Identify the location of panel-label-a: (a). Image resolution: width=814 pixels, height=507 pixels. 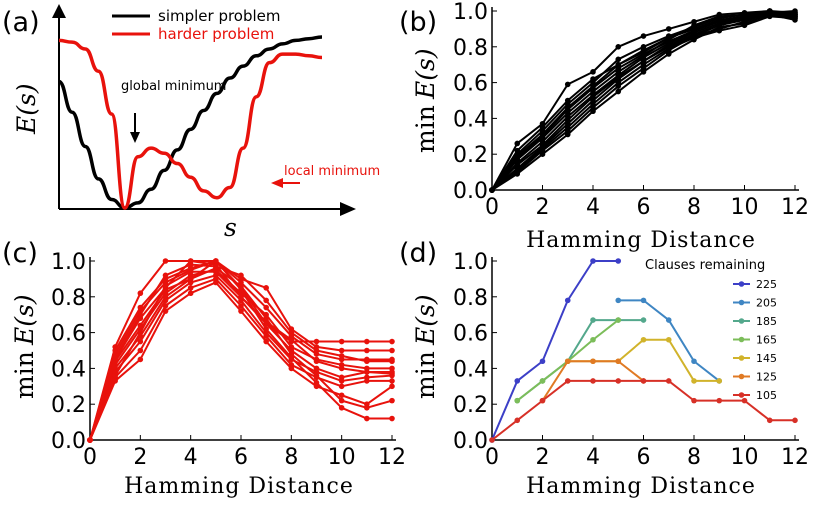
(21, 22).